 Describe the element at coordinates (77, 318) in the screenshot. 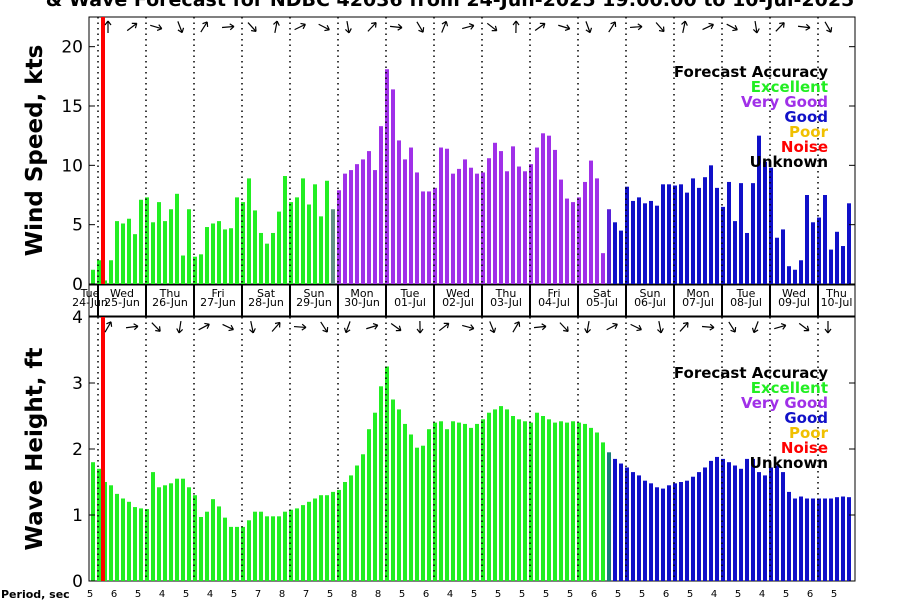

I see `y-tick-label: 4` at that location.